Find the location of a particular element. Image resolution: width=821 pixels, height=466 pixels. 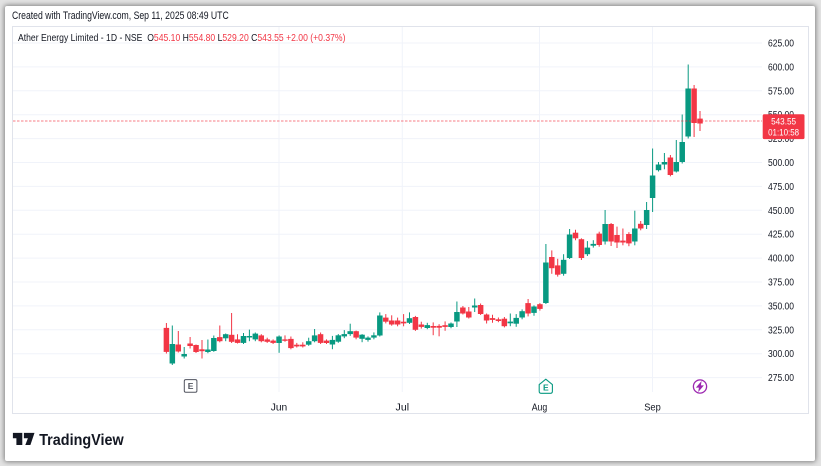

svg-text: 500.00 is located at coordinates (781, 163).